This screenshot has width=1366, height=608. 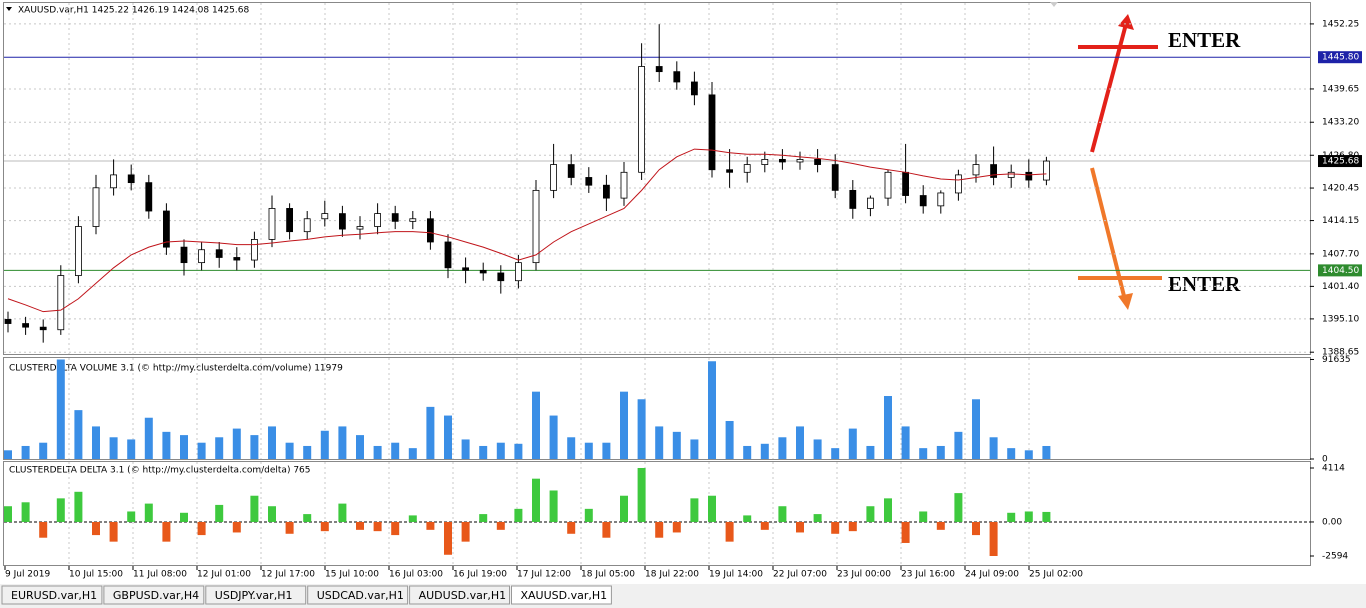 What do you see at coordinates (9, 9) in the screenshot?
I see `menu-arrow` at bounding box center [9, 9].